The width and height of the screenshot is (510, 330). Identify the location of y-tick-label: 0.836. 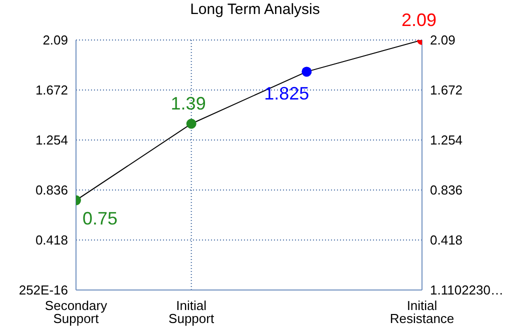
(51, 190).